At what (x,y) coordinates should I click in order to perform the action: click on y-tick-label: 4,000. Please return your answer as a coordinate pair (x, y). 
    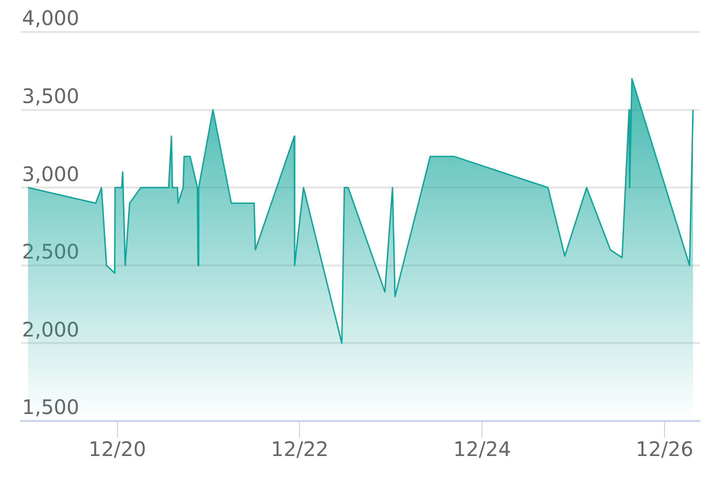
    Looking at the image, I should click on (51, 18).